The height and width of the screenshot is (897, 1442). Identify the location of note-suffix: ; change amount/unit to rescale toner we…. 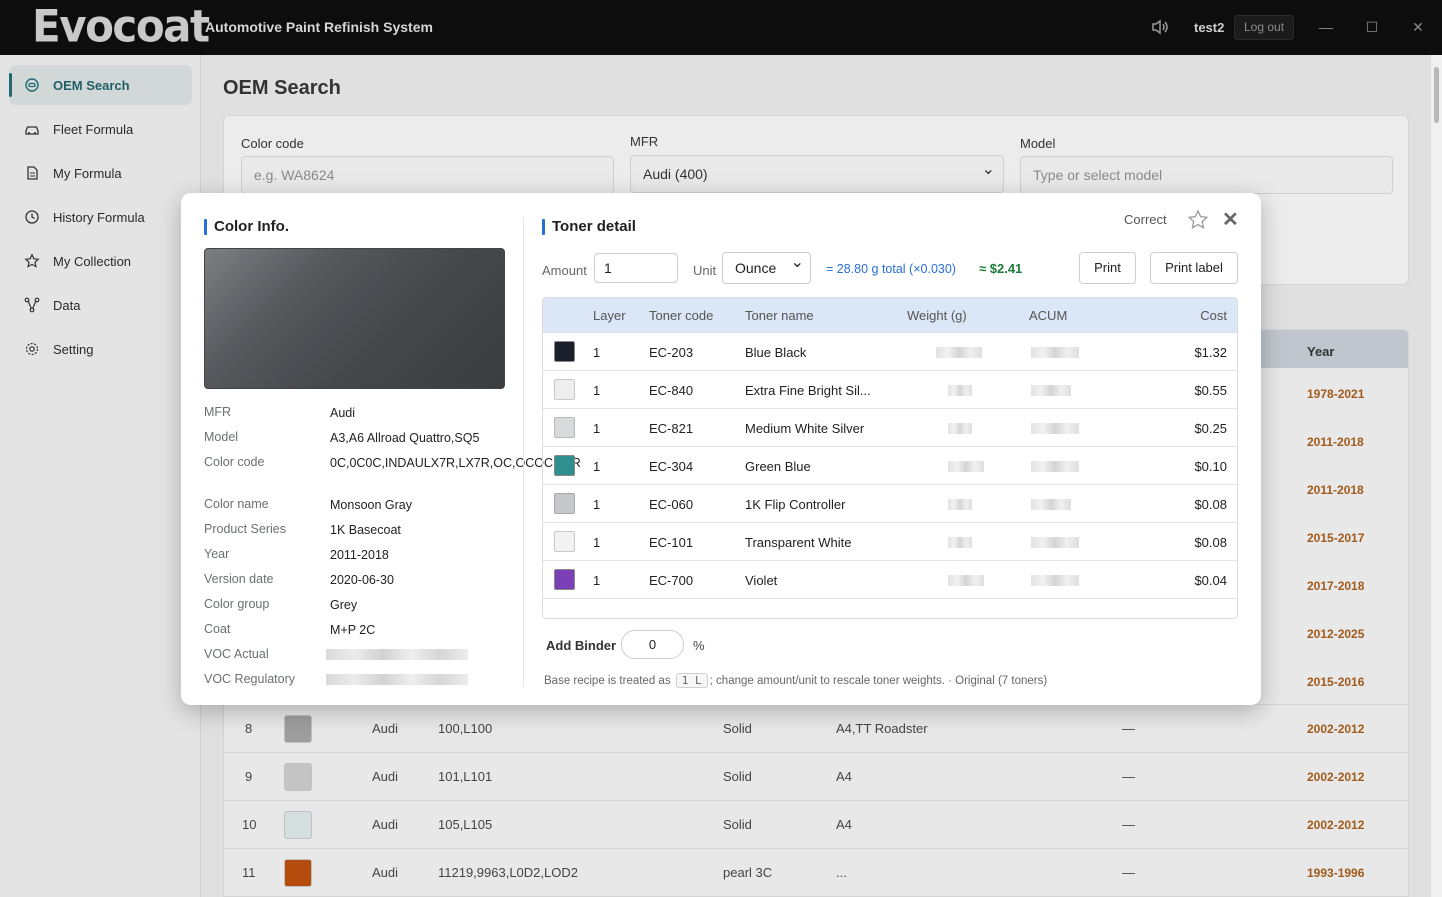
(878, 681).